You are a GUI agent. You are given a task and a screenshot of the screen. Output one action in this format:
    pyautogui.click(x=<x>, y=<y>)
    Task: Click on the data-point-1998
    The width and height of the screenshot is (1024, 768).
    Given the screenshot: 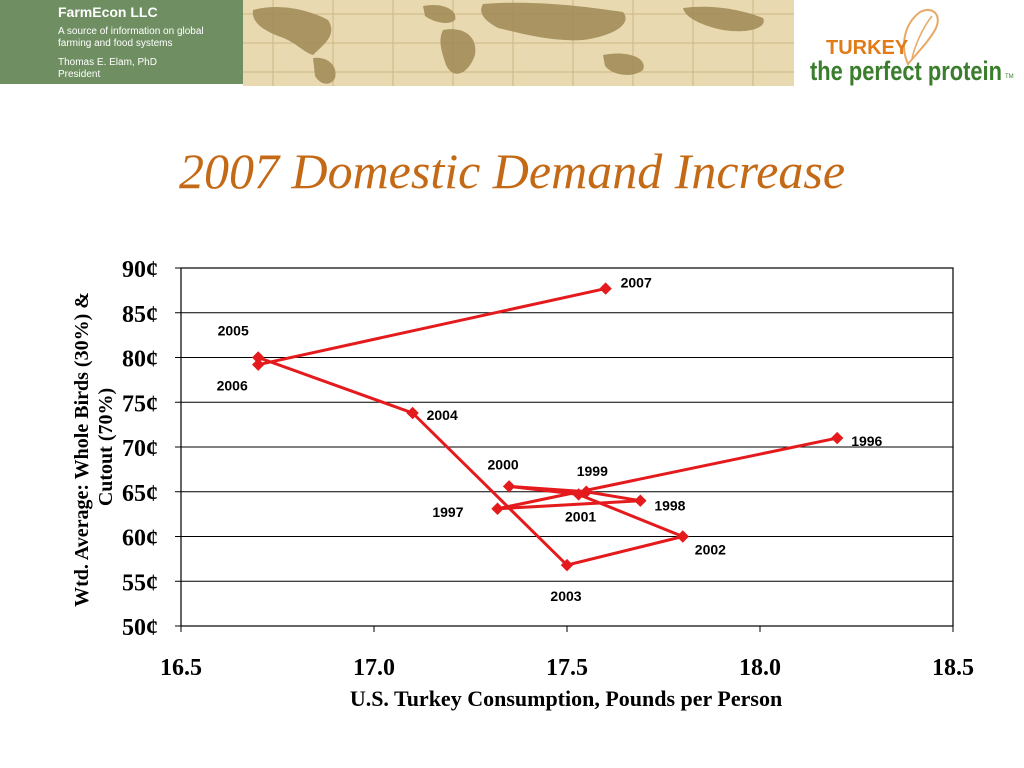 What is the action you would take?
    pyautogui.click(x=640, y=500)
    